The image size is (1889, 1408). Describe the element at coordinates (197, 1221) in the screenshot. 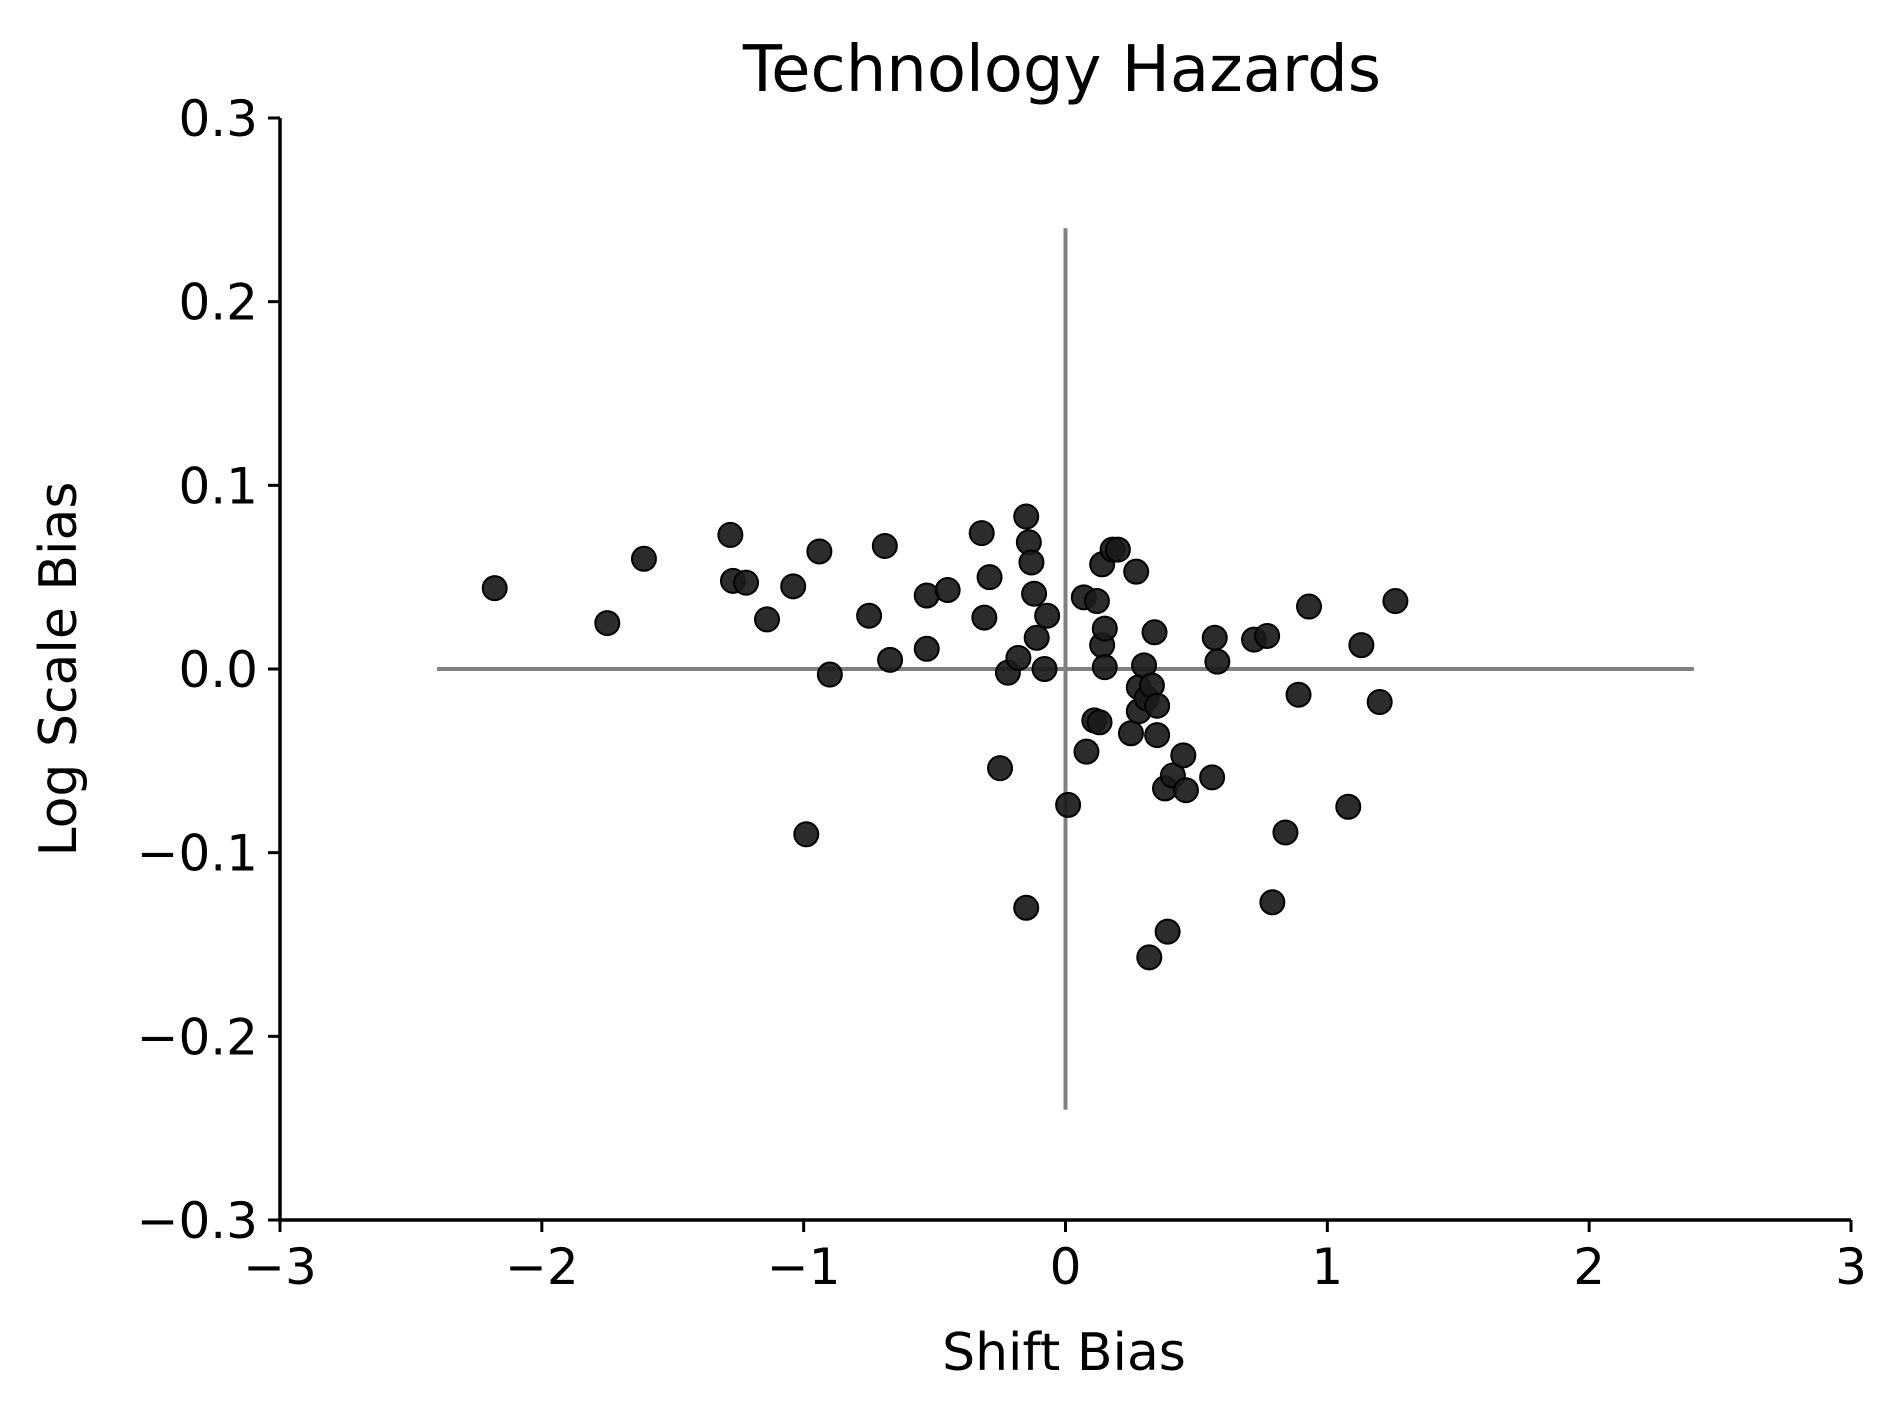

I see `y-tick-label: −0.3` at that location.